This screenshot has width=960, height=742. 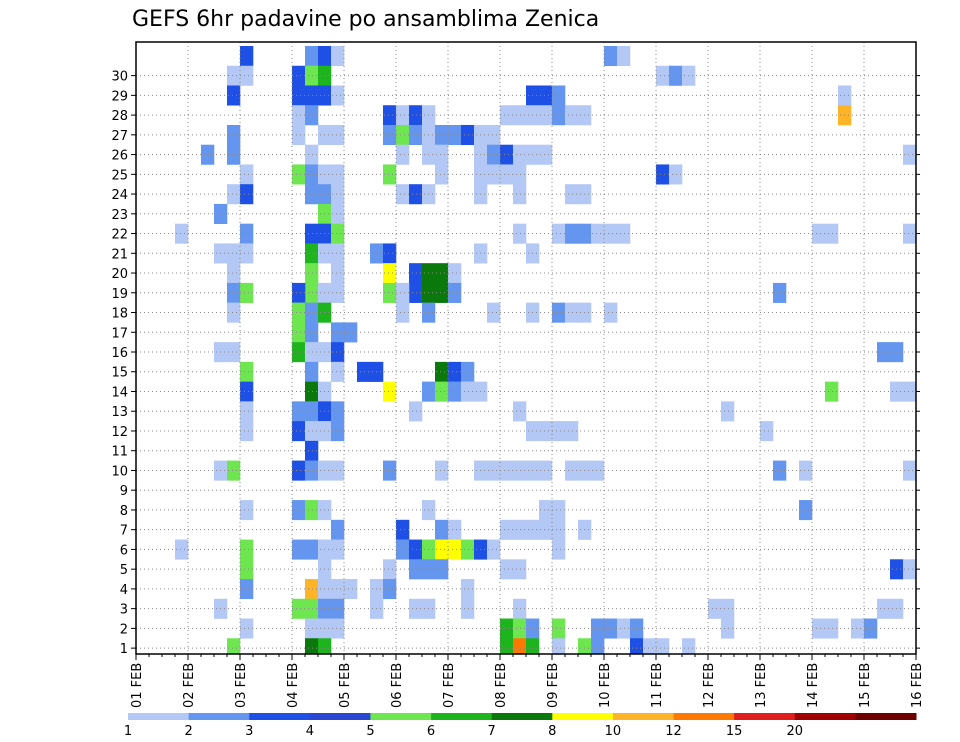 I want to click on y-tick-label: 12, so click(x=119, y=432).